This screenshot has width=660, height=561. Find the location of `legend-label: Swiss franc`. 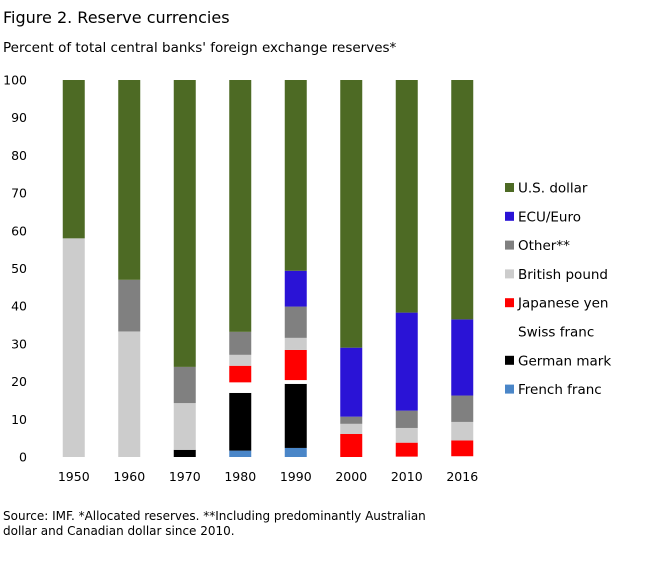

legend-label: Swiss franc is located at coordinates (556, 333).